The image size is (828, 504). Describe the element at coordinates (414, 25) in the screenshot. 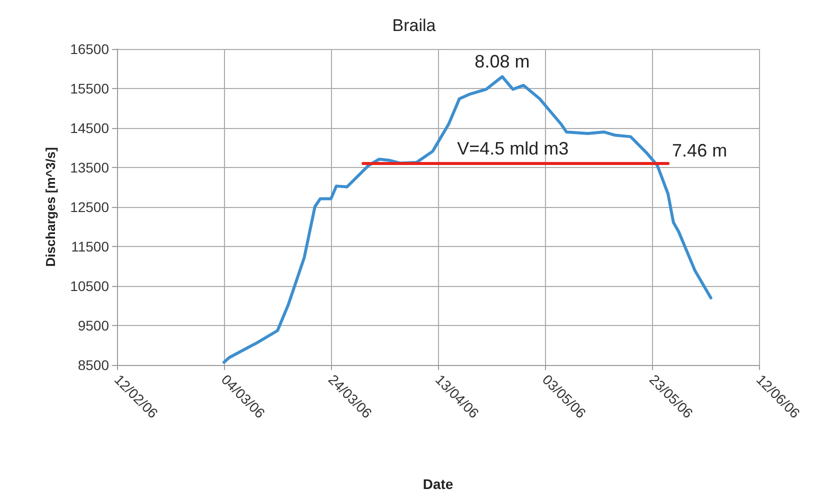

I see `chart-title: Braila` at that location.